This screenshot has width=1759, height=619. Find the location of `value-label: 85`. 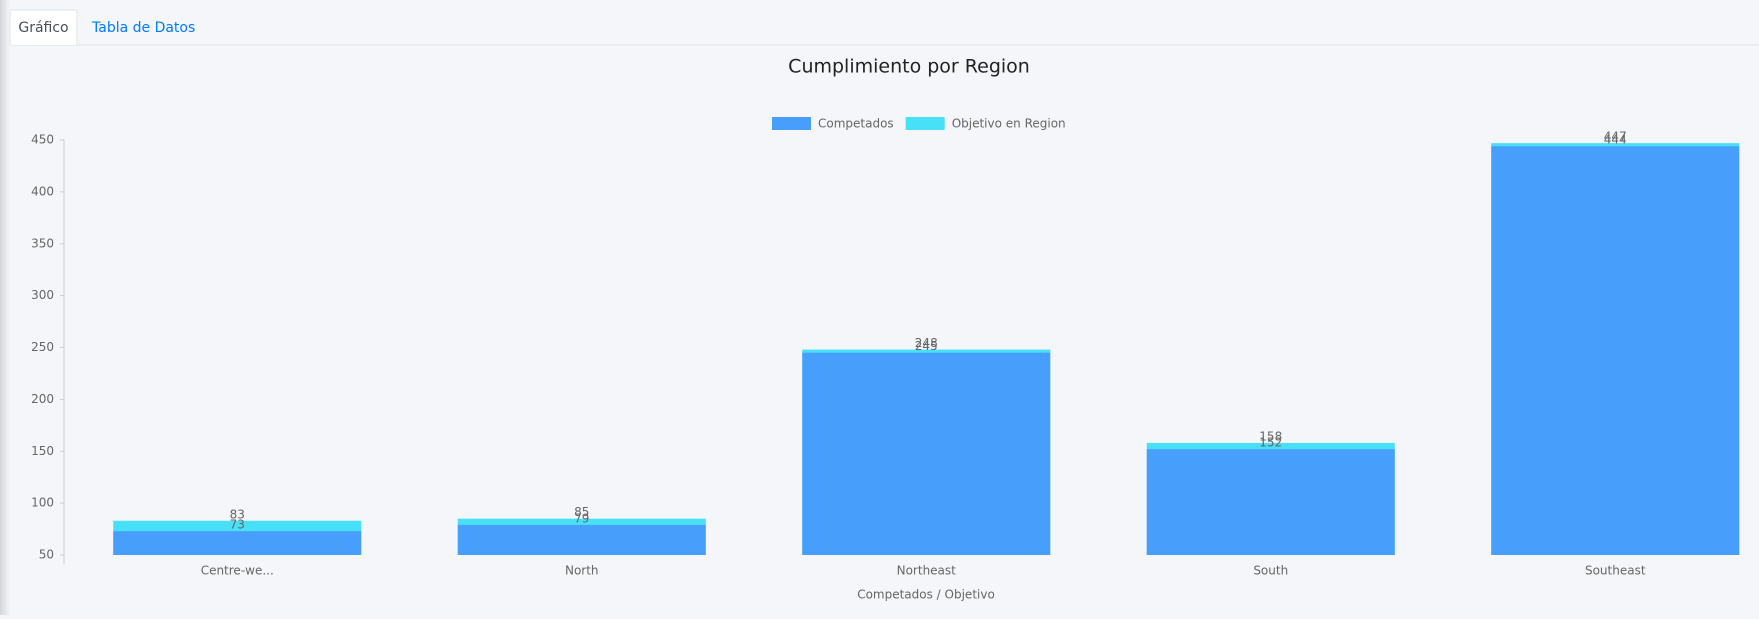

value-label: 85 is located at coordinates (581, 512).